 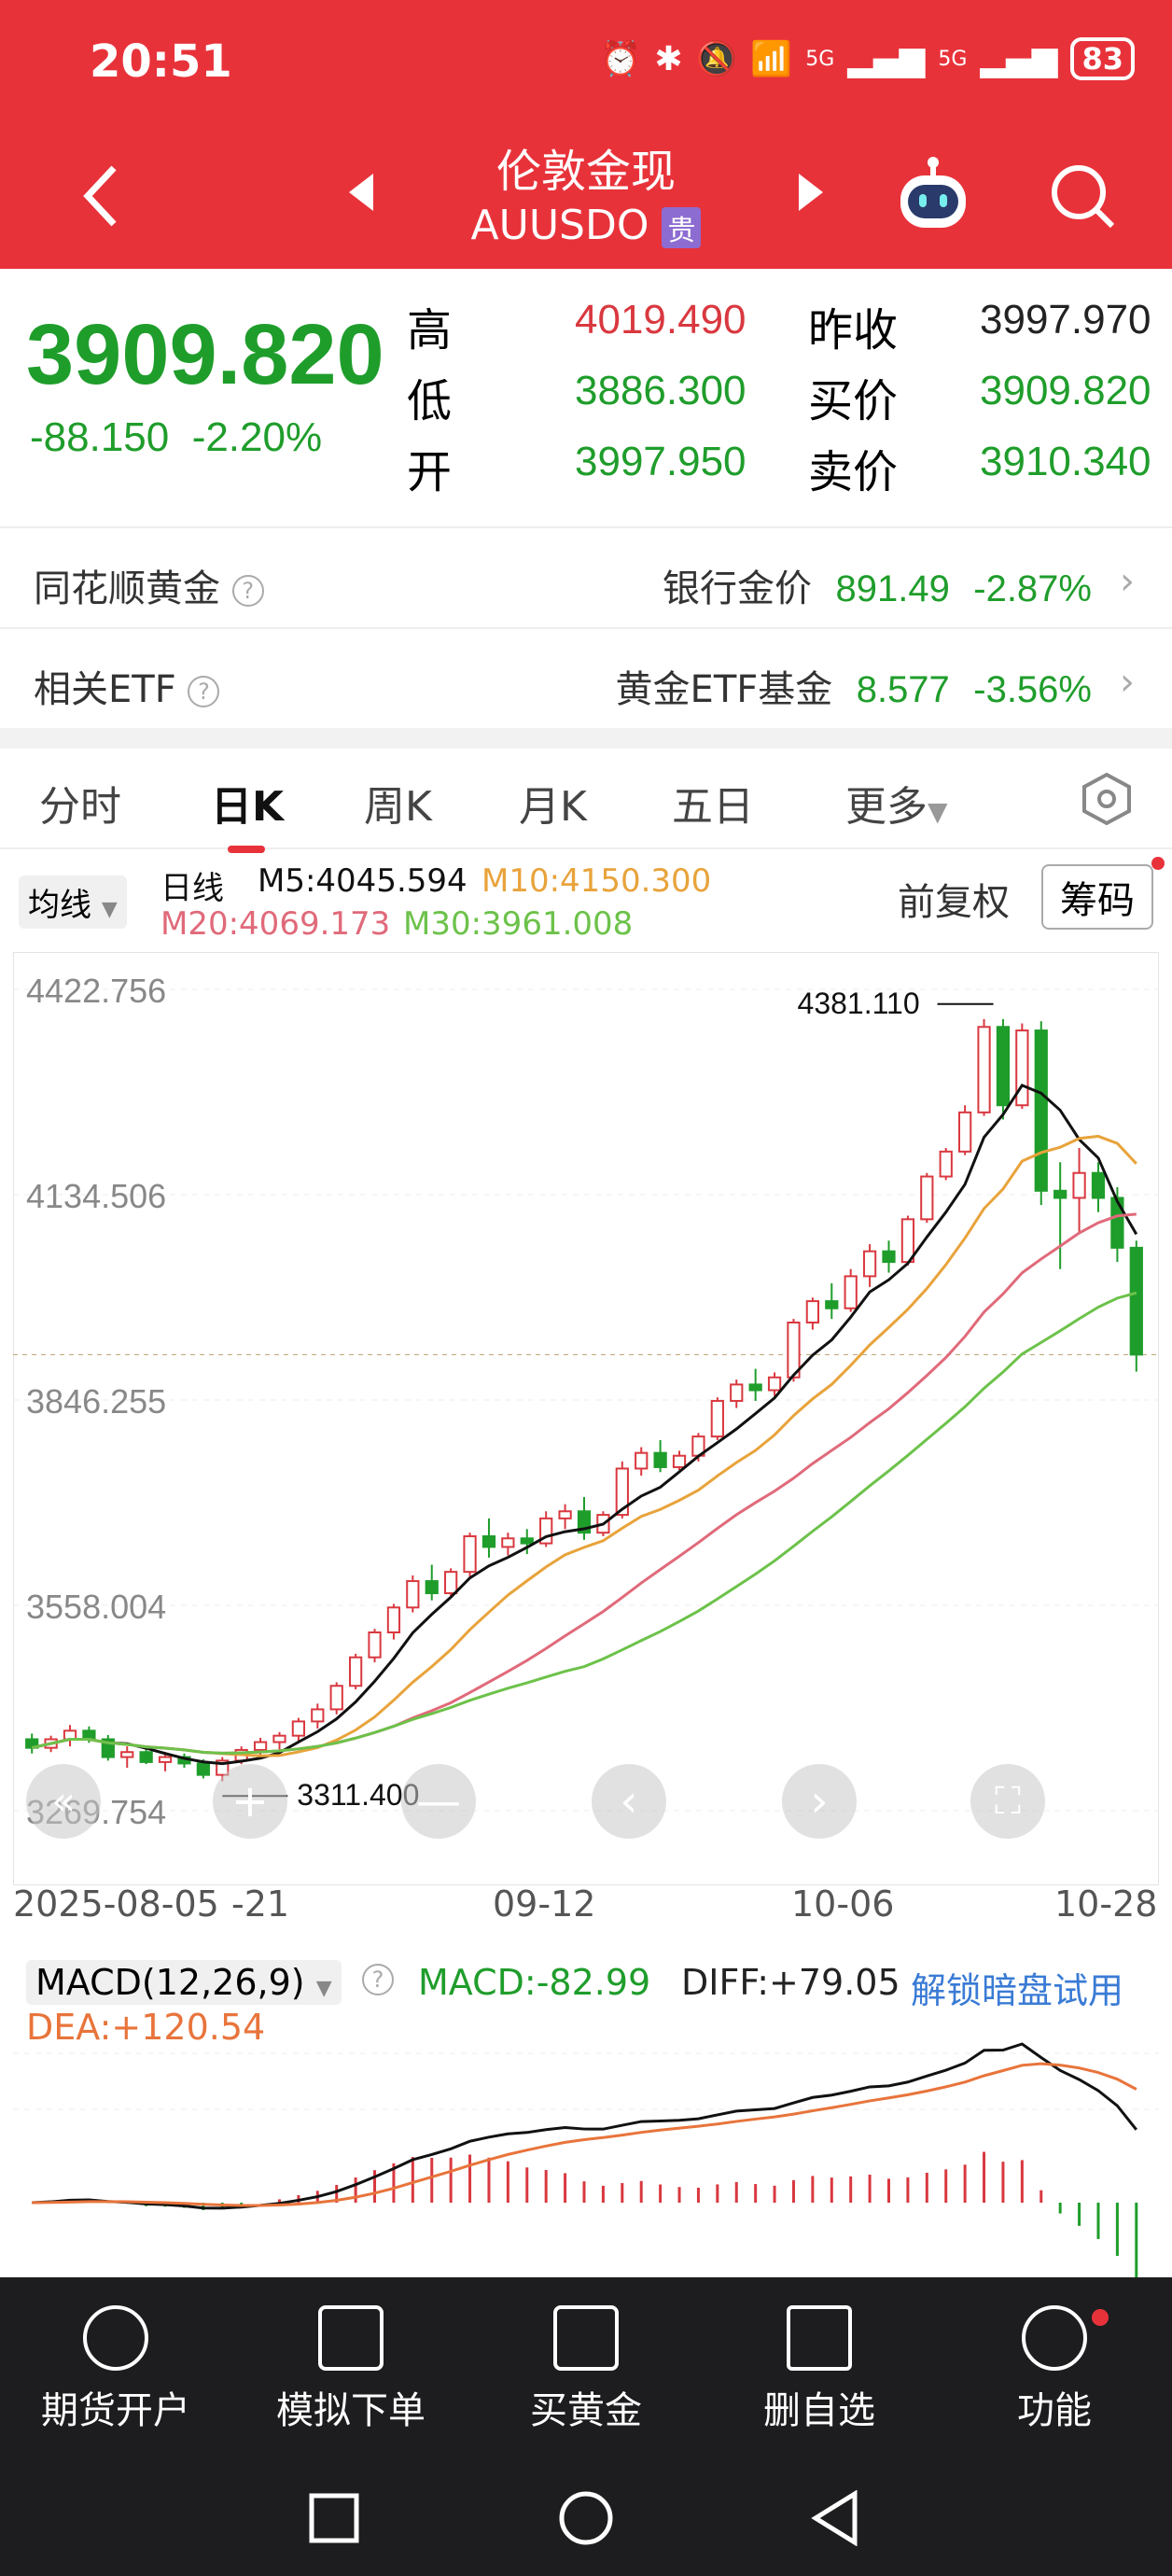 I want to click on prev-bar-button: ‹, so click(x=629, y=1801).